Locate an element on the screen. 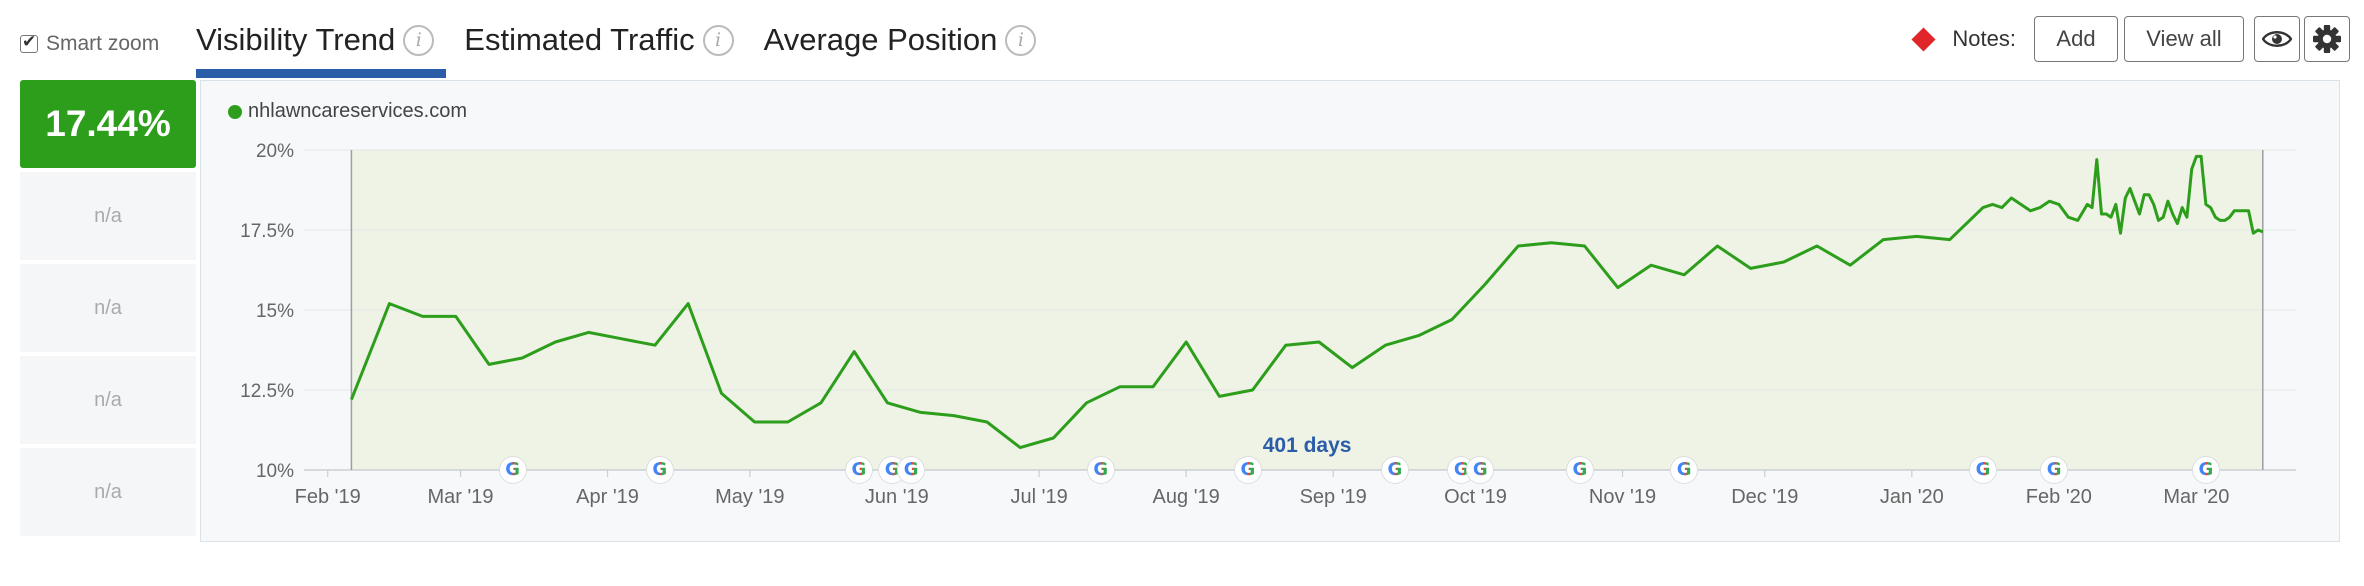  y-tick-label: 15% is located at coordinates (275, 311).